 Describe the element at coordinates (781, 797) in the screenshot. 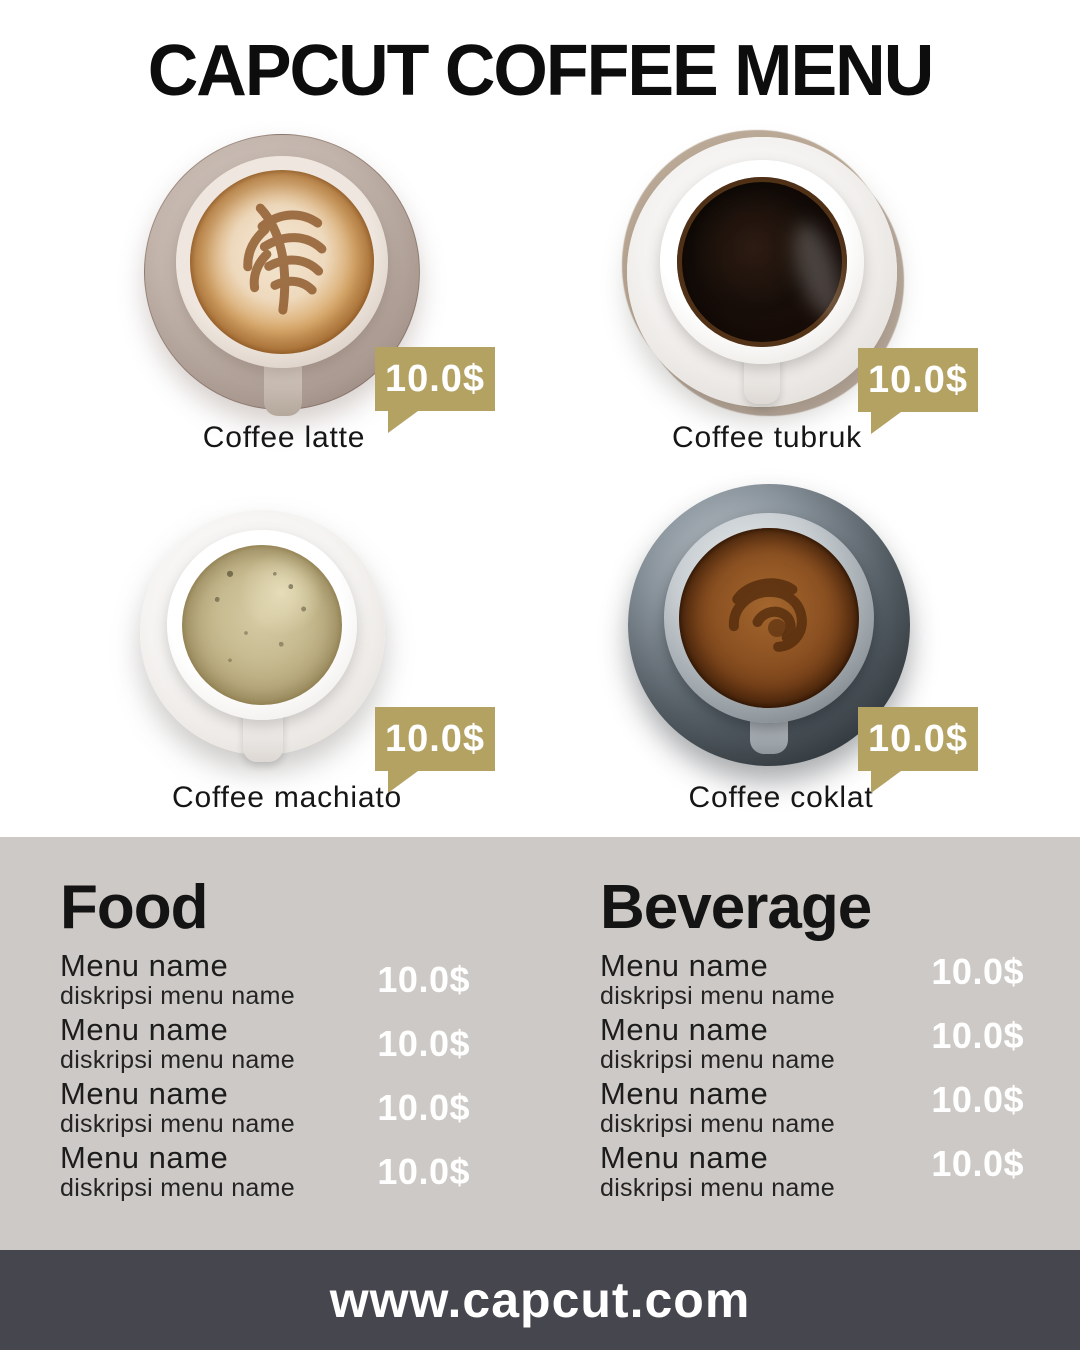

I see `product-name-coklat: Coffee coklat` at that location.